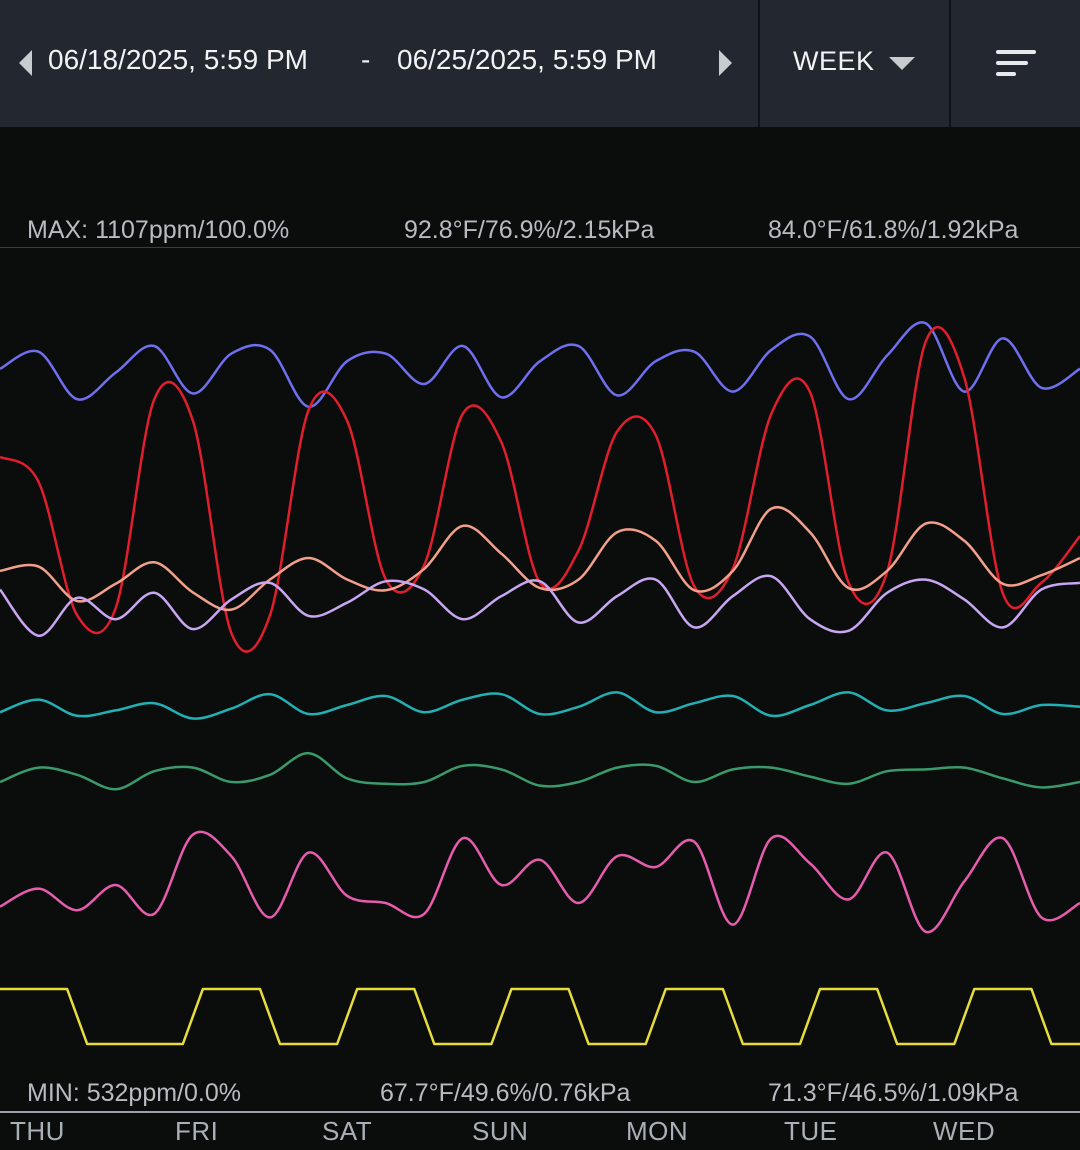  Describe the element at coordinates (540, 365) in the screenshot. I see `series-line-blue` at that location.